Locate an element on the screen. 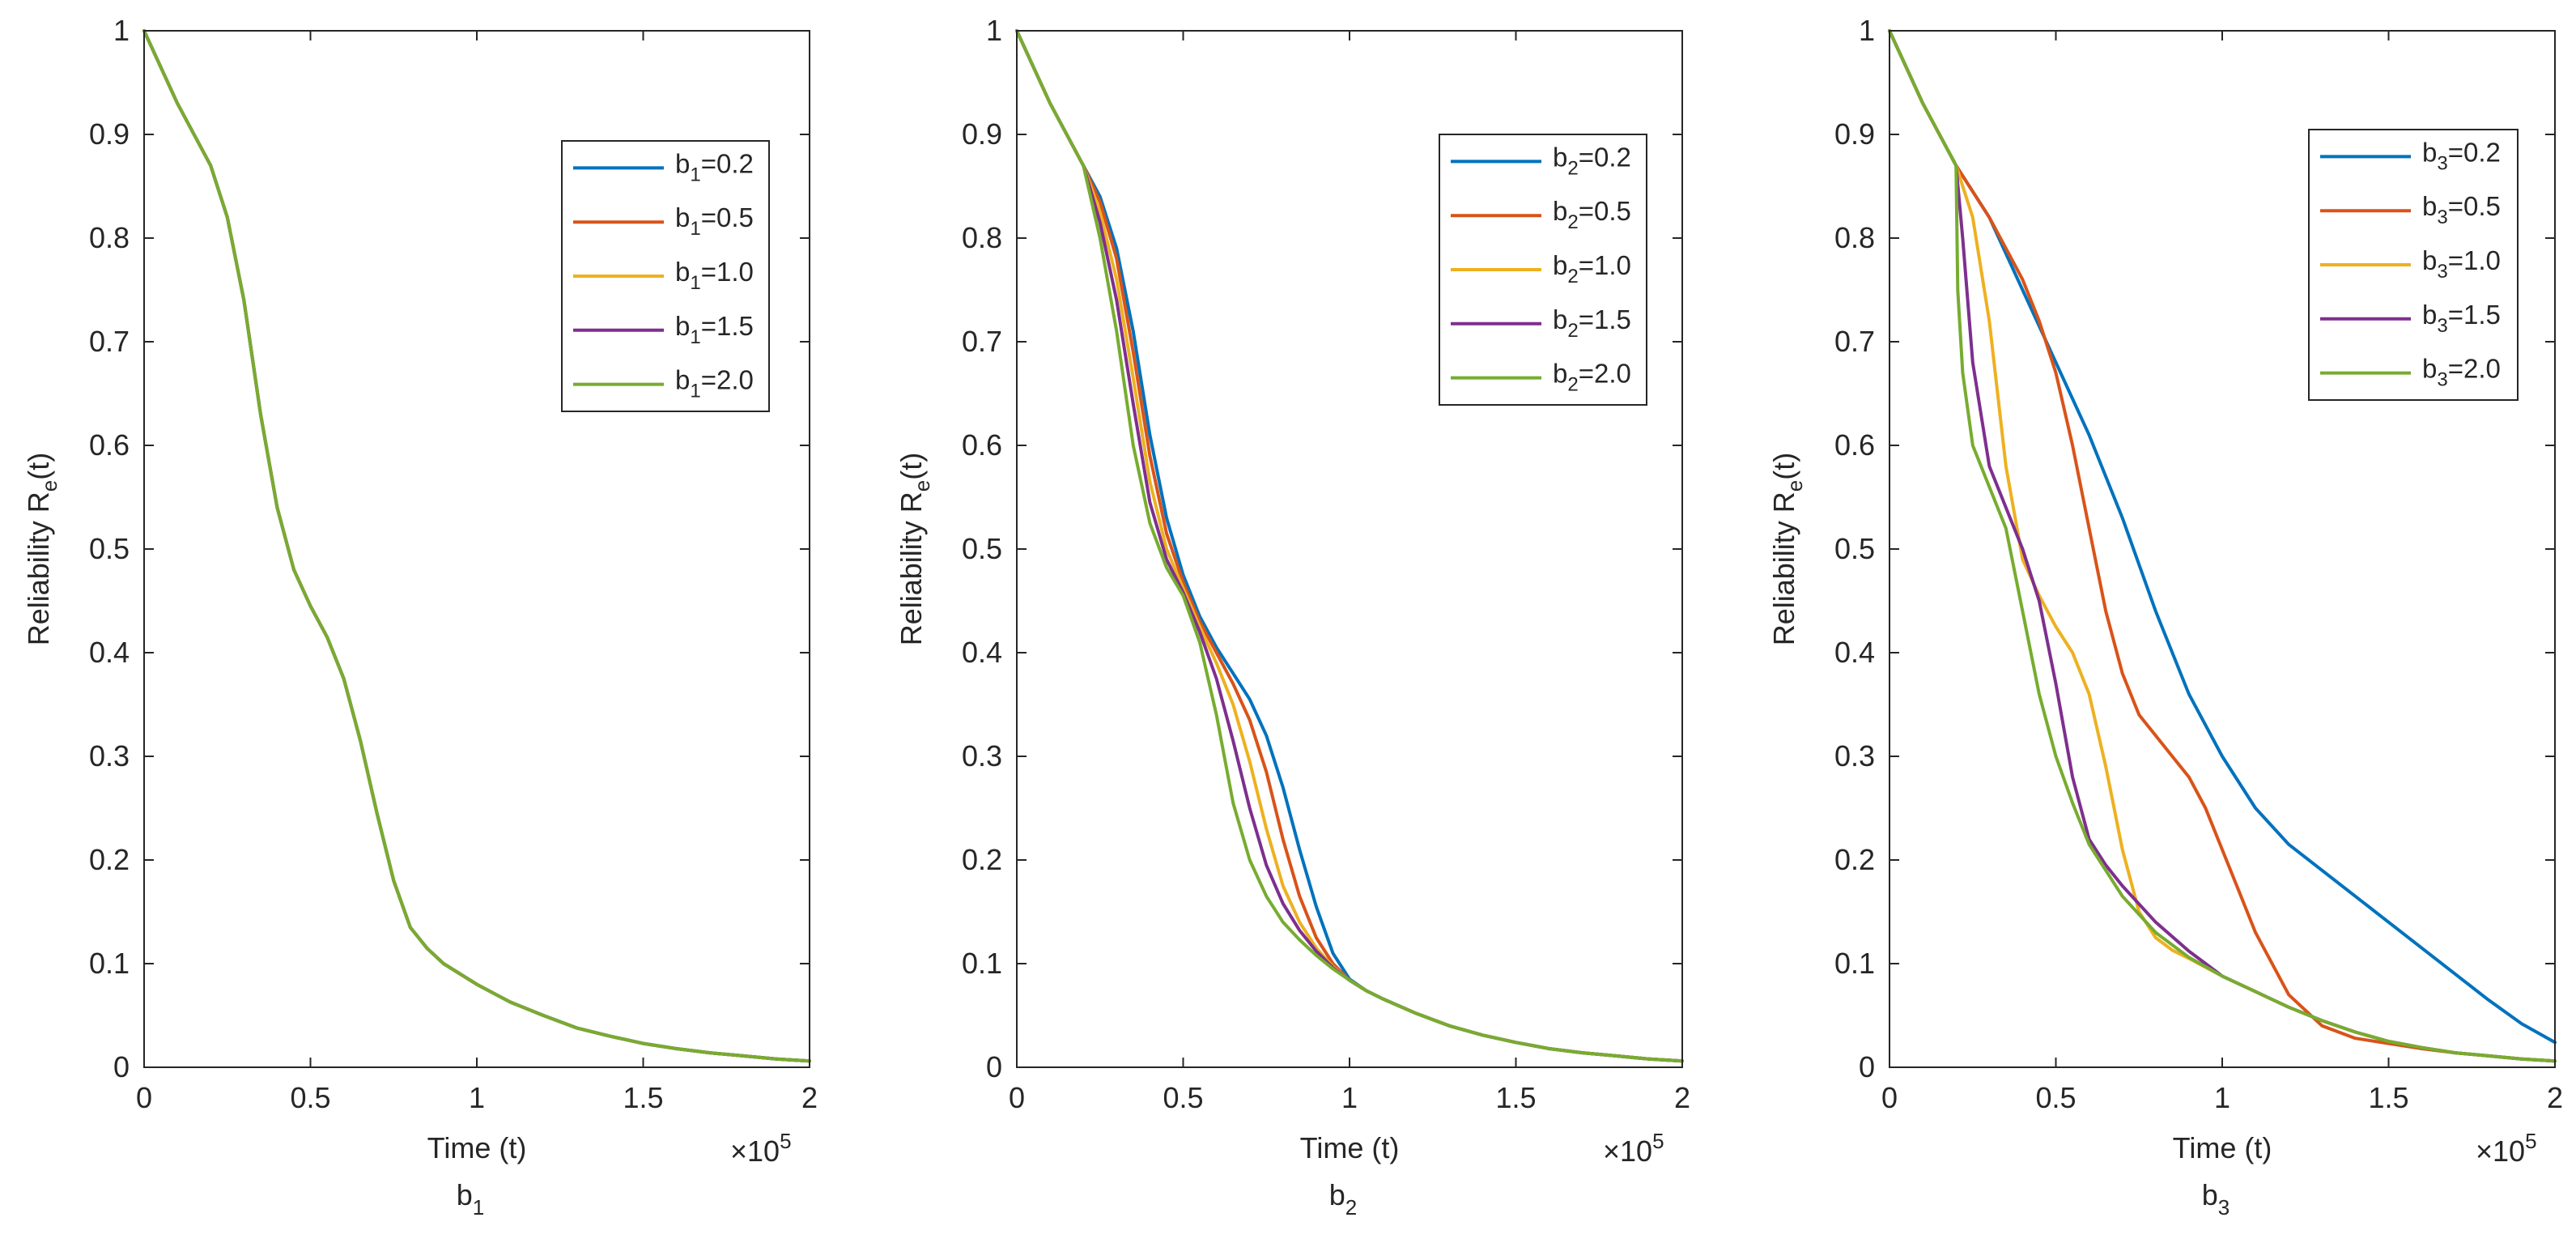 The width and height of the screenshot is (2576, 1243). legend-entry-3: b2=1.0 is located at coordinates (1592, 268).